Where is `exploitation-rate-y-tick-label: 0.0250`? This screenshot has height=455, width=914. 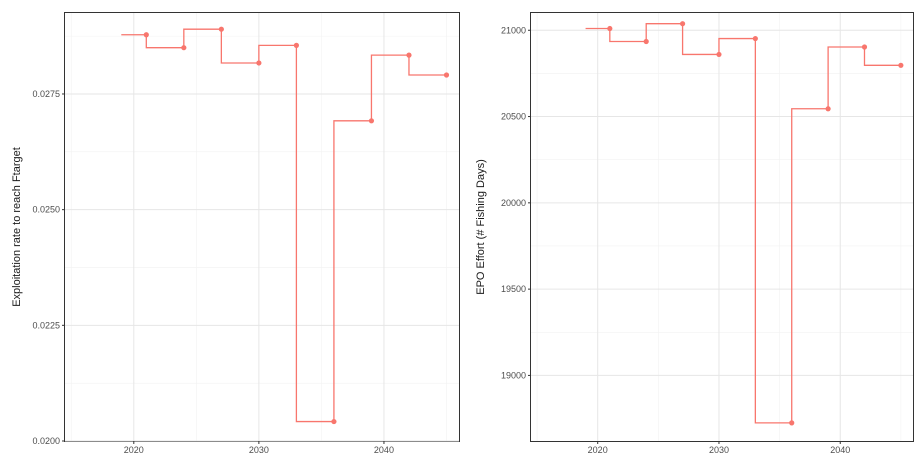
exploitation-rate-y-tick-label: 0.0250 is located at coordinates (46, 210).